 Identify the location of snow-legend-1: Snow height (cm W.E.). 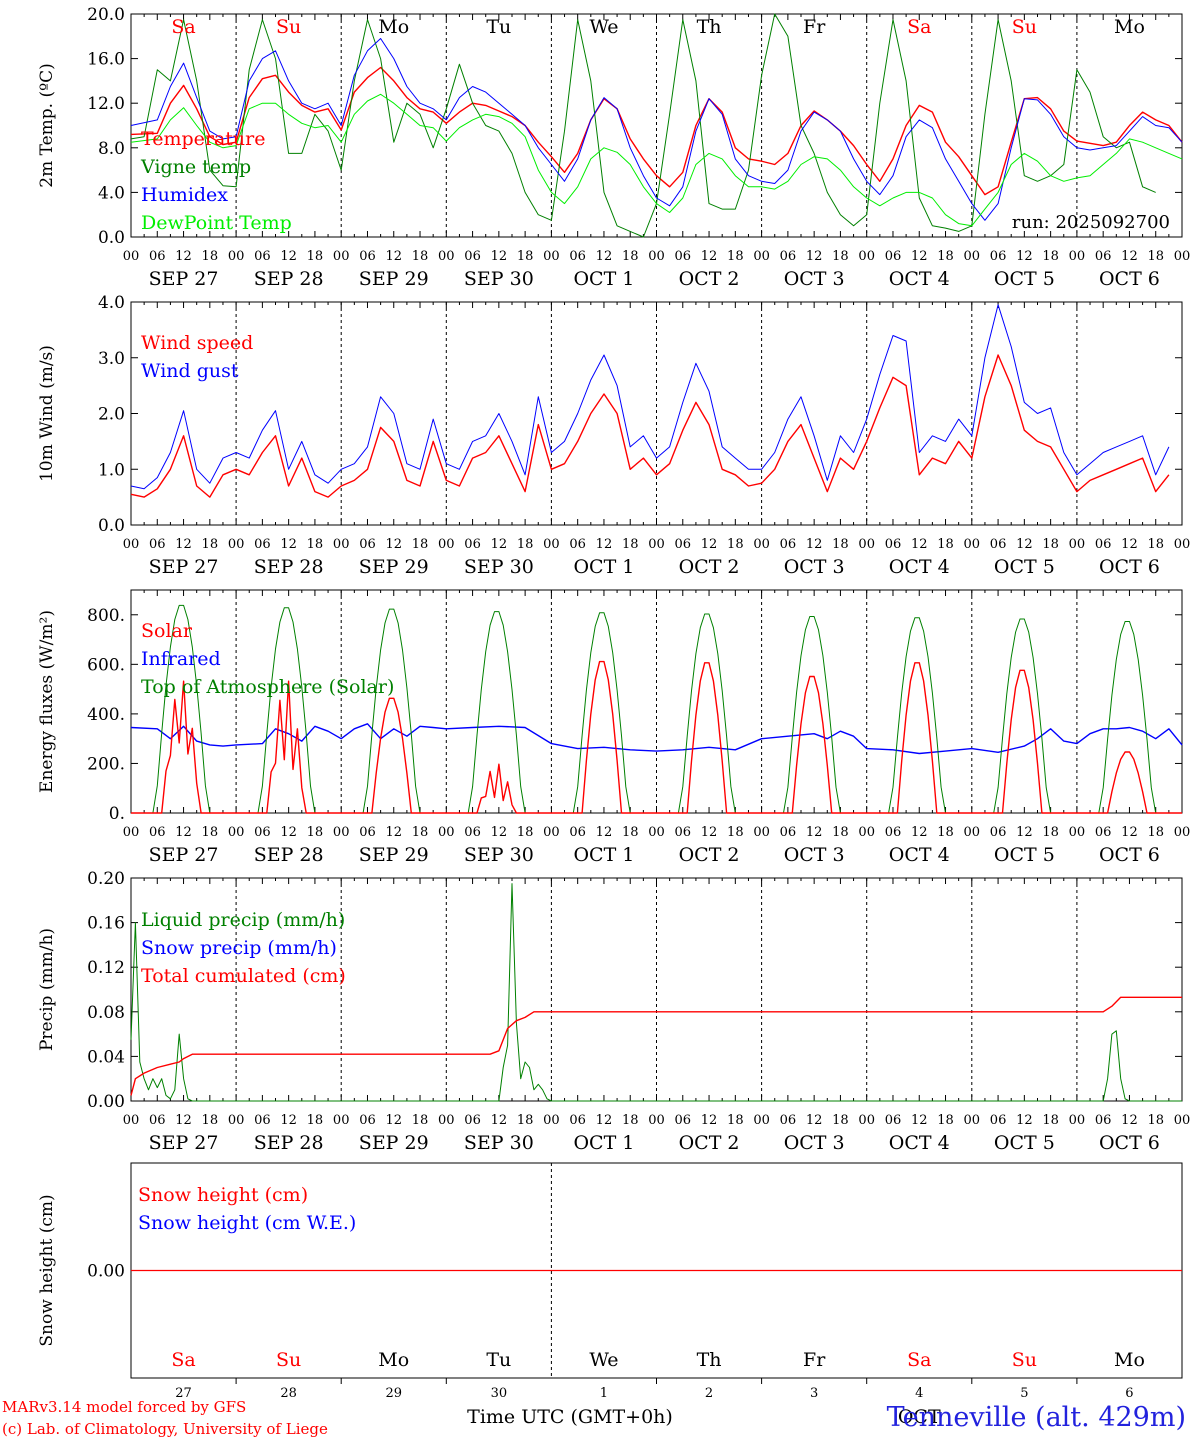
(247, 1223).